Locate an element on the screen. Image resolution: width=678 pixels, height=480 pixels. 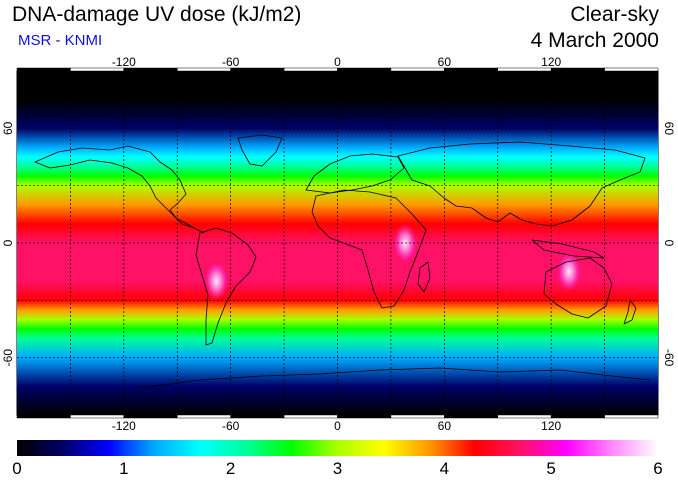
lat-label-right: 60 is located at coordinates (669, 129).